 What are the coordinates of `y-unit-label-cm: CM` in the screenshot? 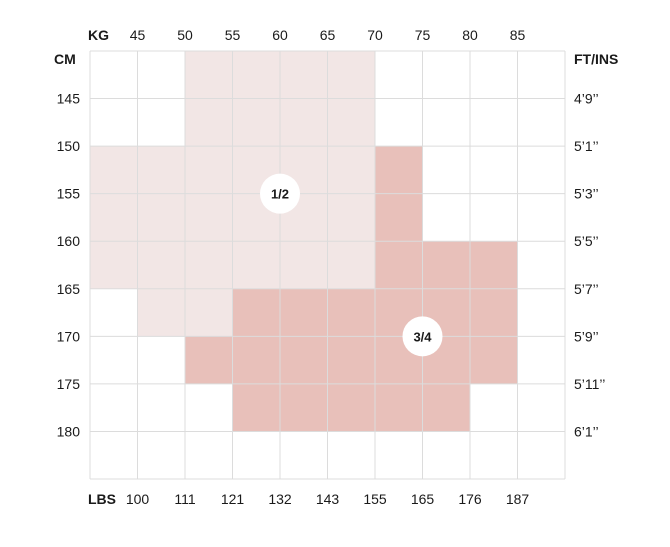 It's located at (65, 59).